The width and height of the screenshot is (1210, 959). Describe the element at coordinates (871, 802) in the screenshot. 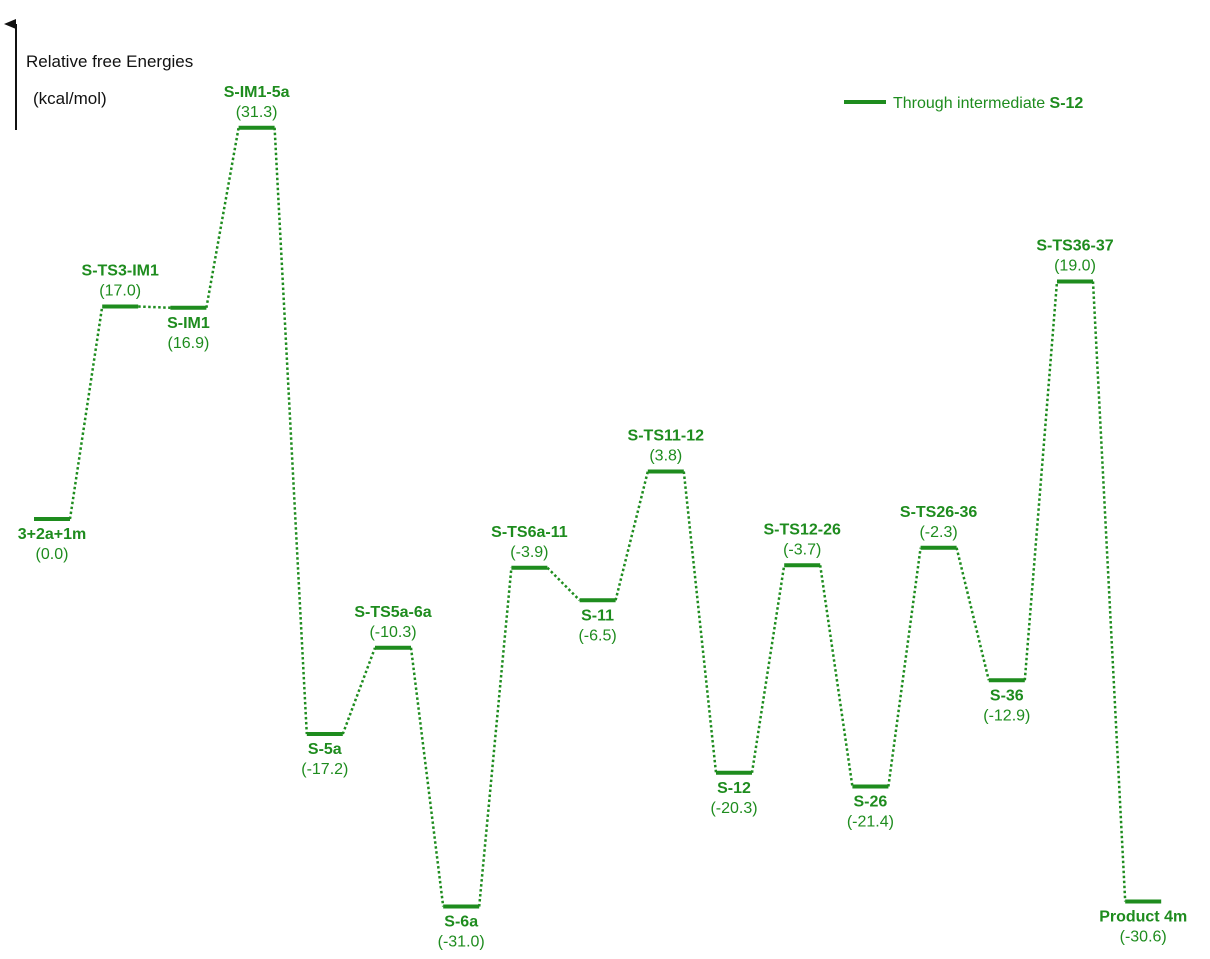

I see `level-name-s-26: S-26` at that location.